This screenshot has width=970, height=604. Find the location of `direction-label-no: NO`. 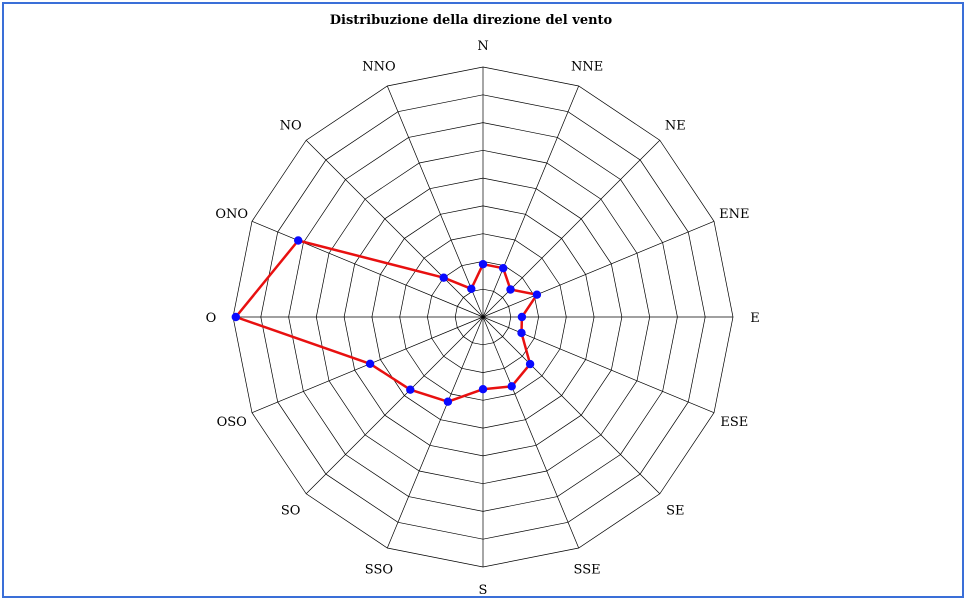

direction-label-no: NO is located at coordinates (291, 126).